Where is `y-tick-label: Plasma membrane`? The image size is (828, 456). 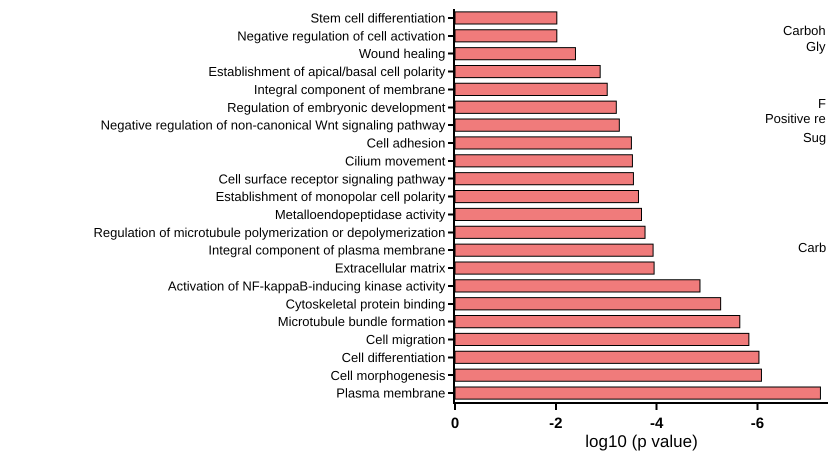
y-tick-label: Plasma membrane is located at coordinates (391, 393).